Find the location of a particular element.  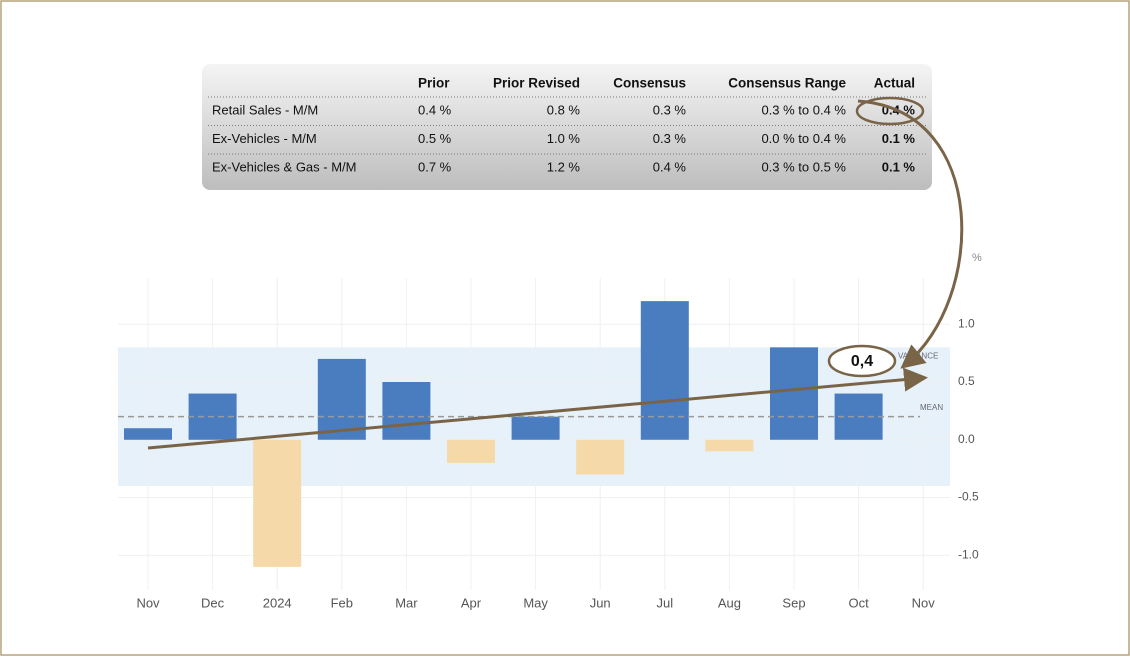

cell: 1.2 % is located at coordinates (564, 166).